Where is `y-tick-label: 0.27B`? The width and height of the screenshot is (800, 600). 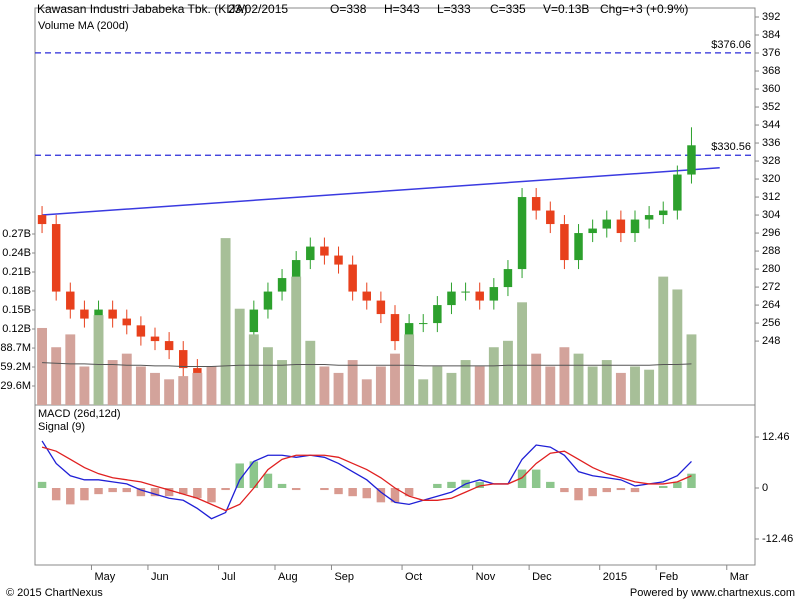
y-tick-label: 0.27B is located at coordinates (16, 234).